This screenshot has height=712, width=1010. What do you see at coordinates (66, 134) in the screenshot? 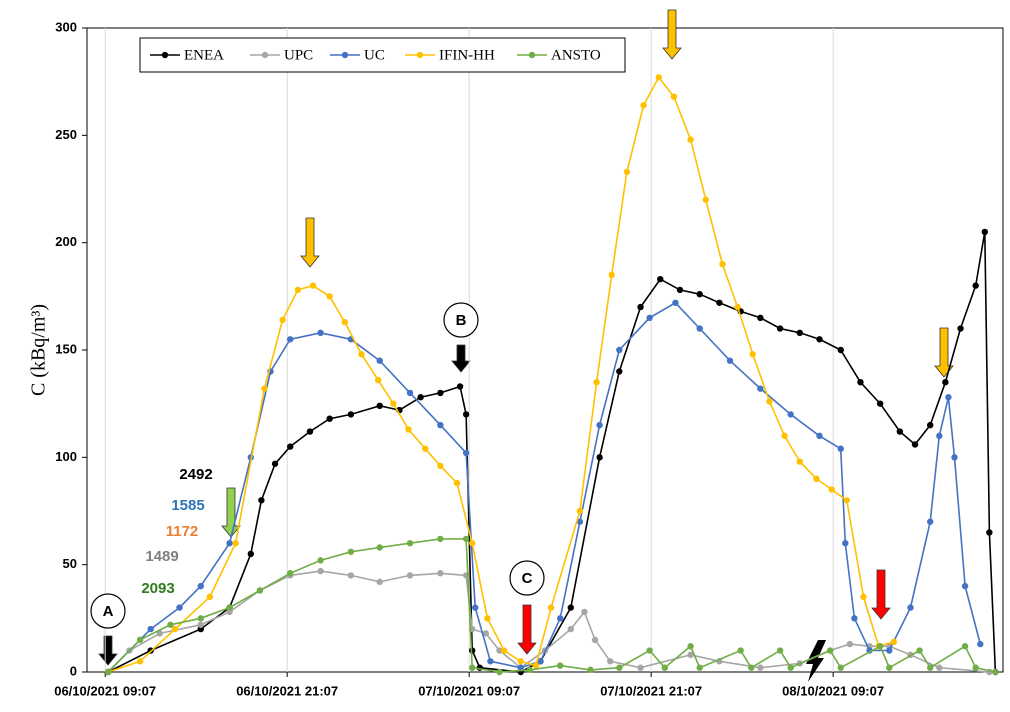
I see `y-tick-label: 250` at bounding box center [66, 134].